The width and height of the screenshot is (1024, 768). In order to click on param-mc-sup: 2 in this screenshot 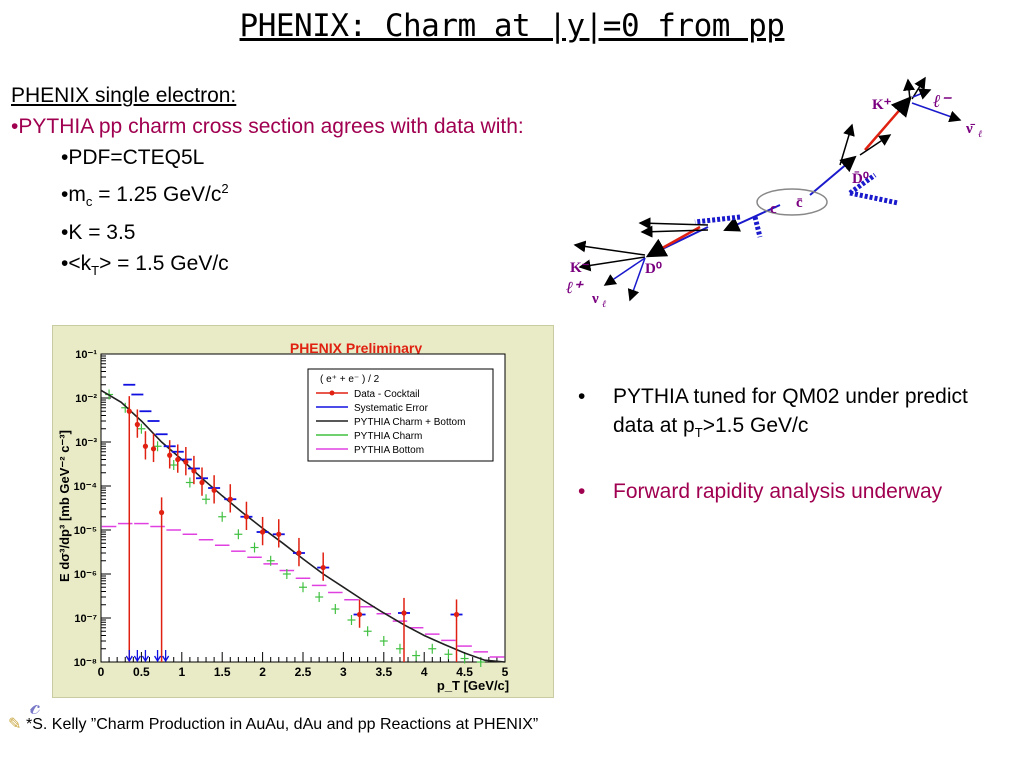, I will do `click(225, 188)`.